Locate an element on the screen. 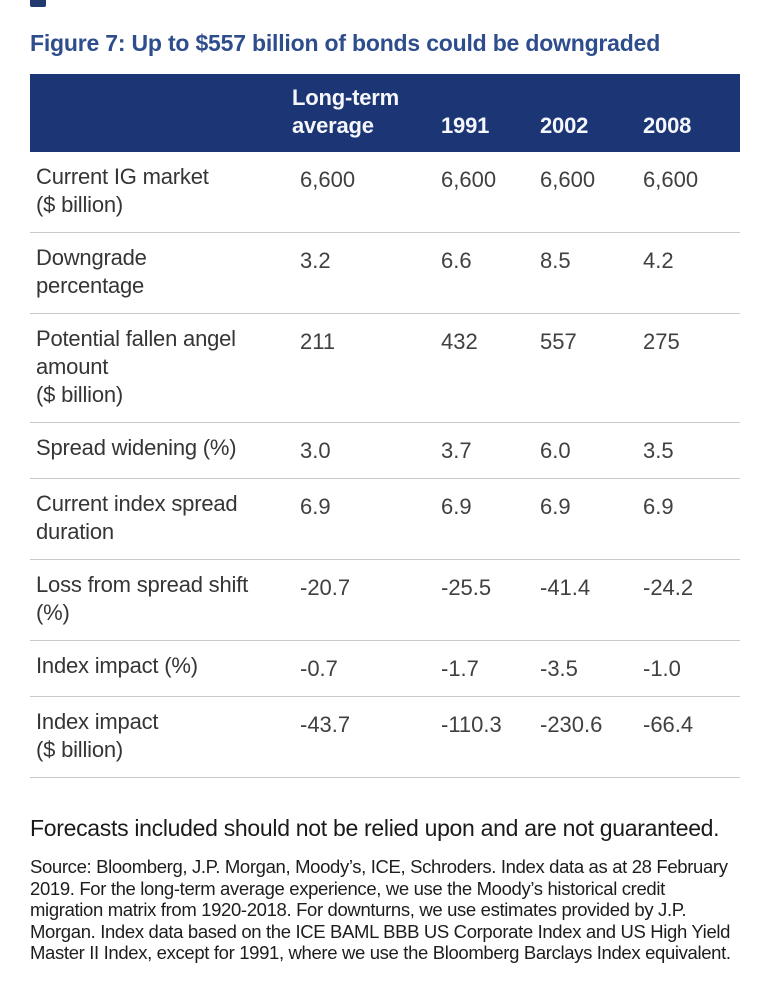  cell-value: 4.2 is located at coordinates (658, 260).